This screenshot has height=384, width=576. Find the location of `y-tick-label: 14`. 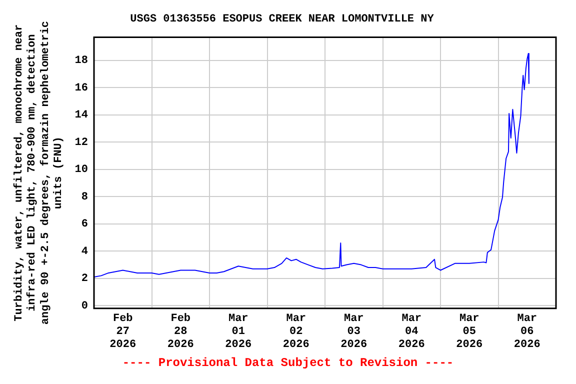

y-tick-label: 14 is located at coordinates (81, 116).